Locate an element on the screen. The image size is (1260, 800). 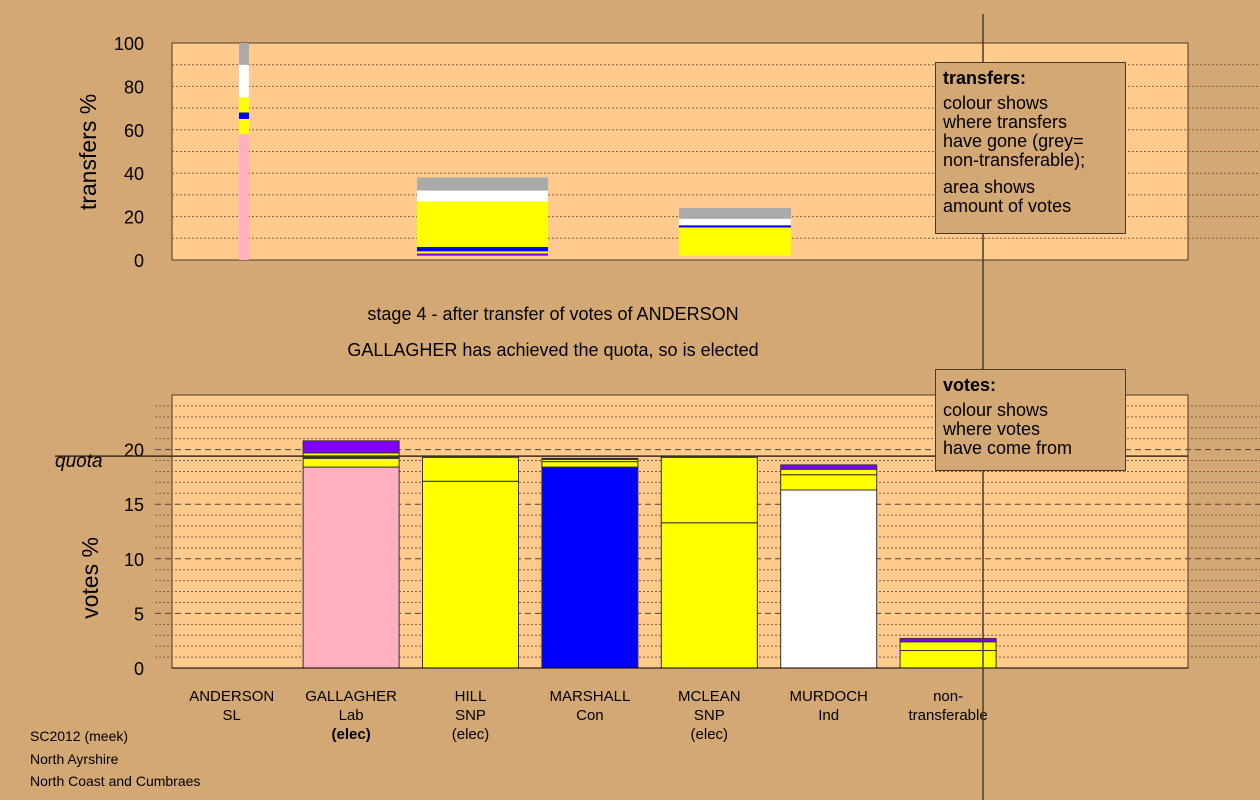
transfers-tick-label: 20 is located at coordinates (134, 218).